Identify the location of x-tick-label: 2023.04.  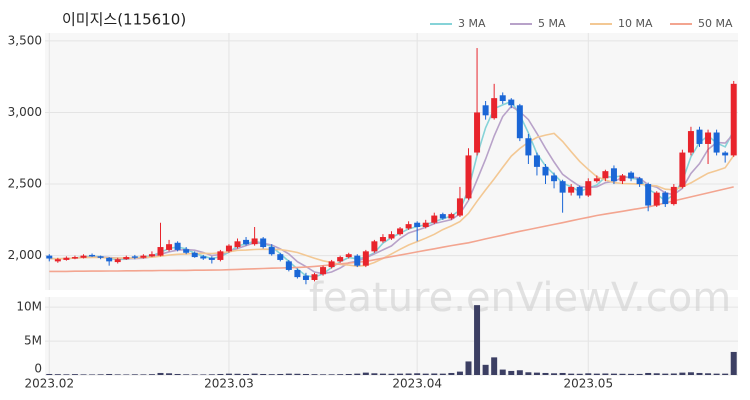
(417, 384).